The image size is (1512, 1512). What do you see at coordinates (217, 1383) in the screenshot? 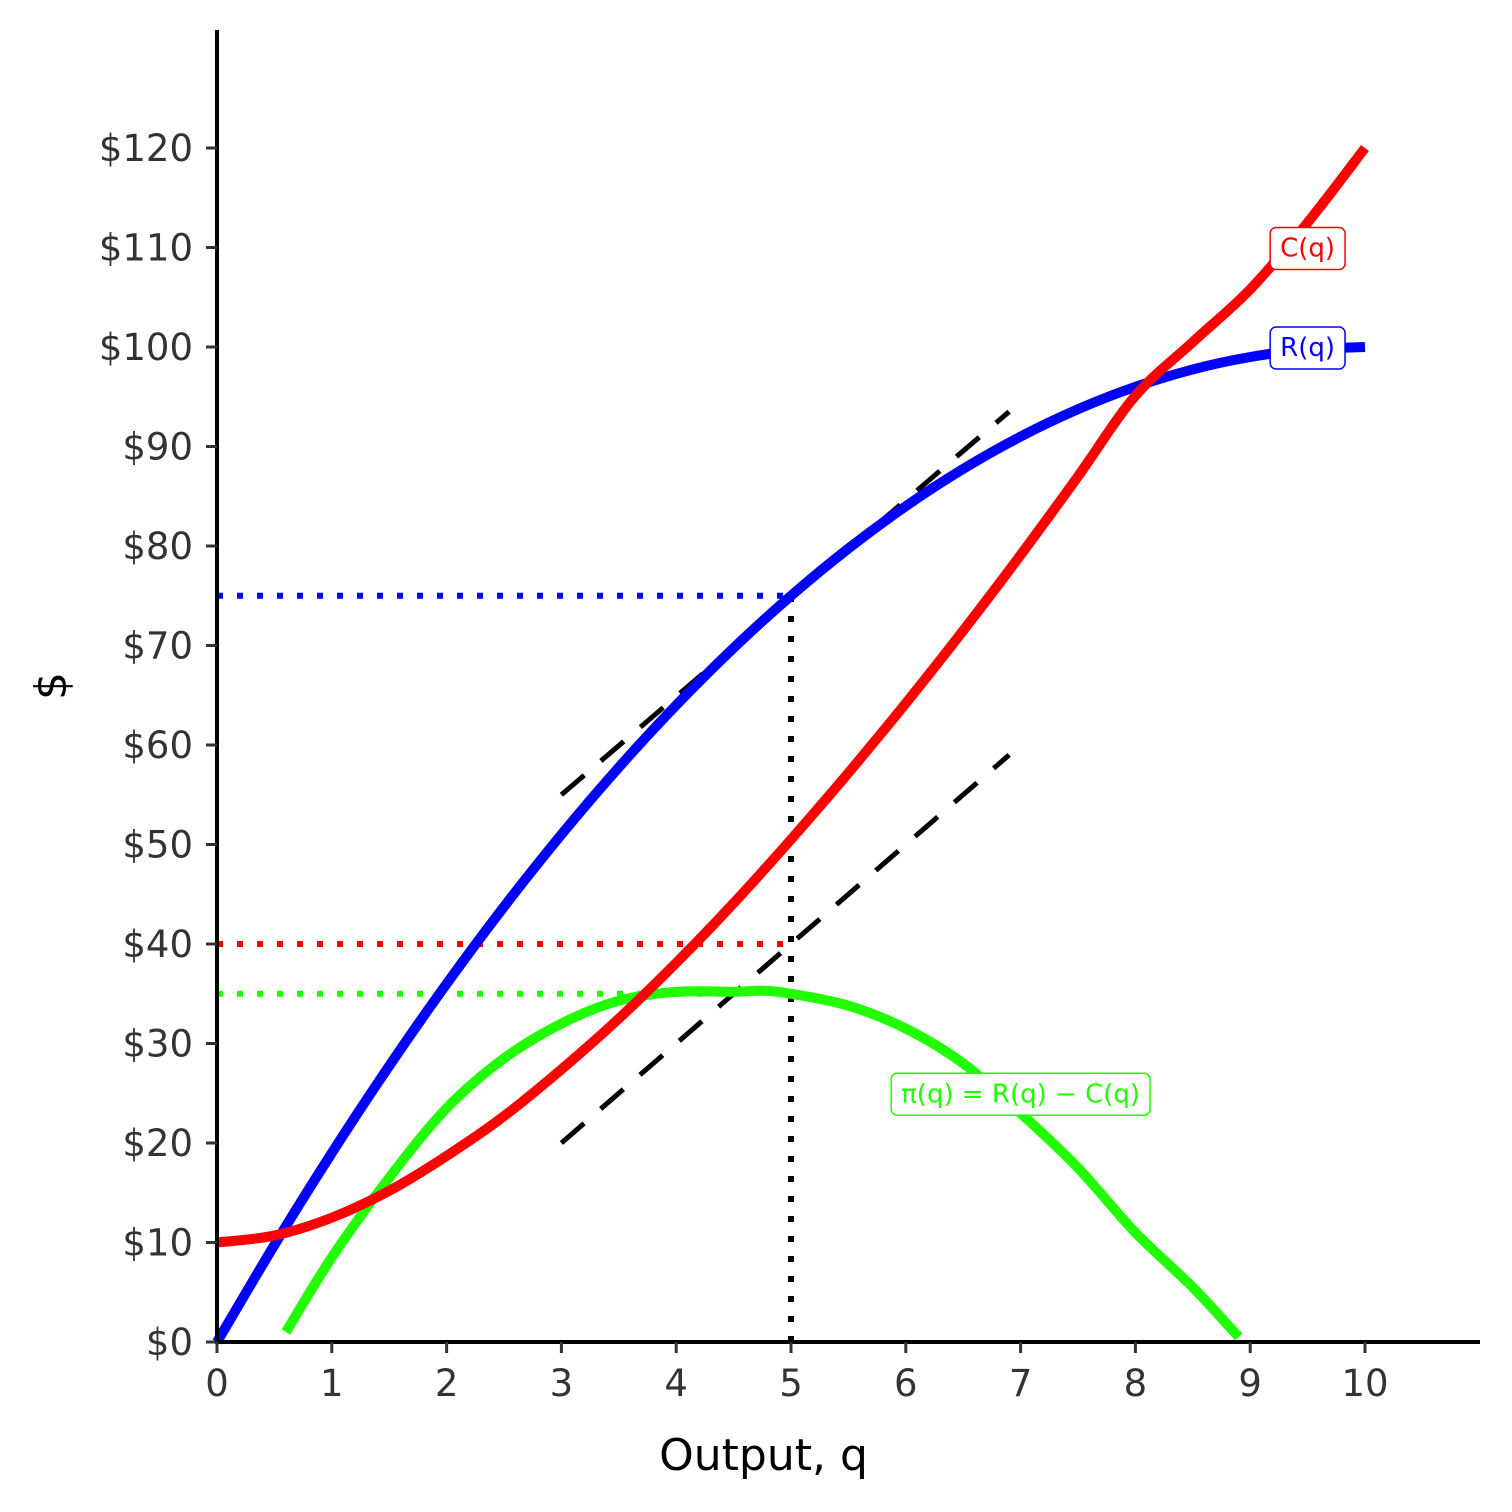
I see `x-tick-label: 0` at bounding box center [217, 1383].